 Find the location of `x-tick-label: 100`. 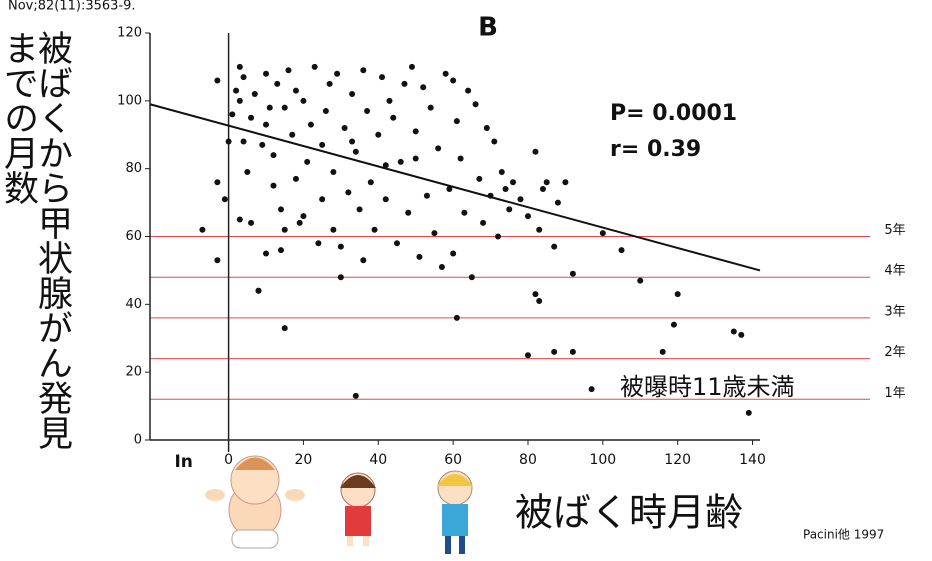

x-tick-label: 100 is located at coordinates (602, 460).